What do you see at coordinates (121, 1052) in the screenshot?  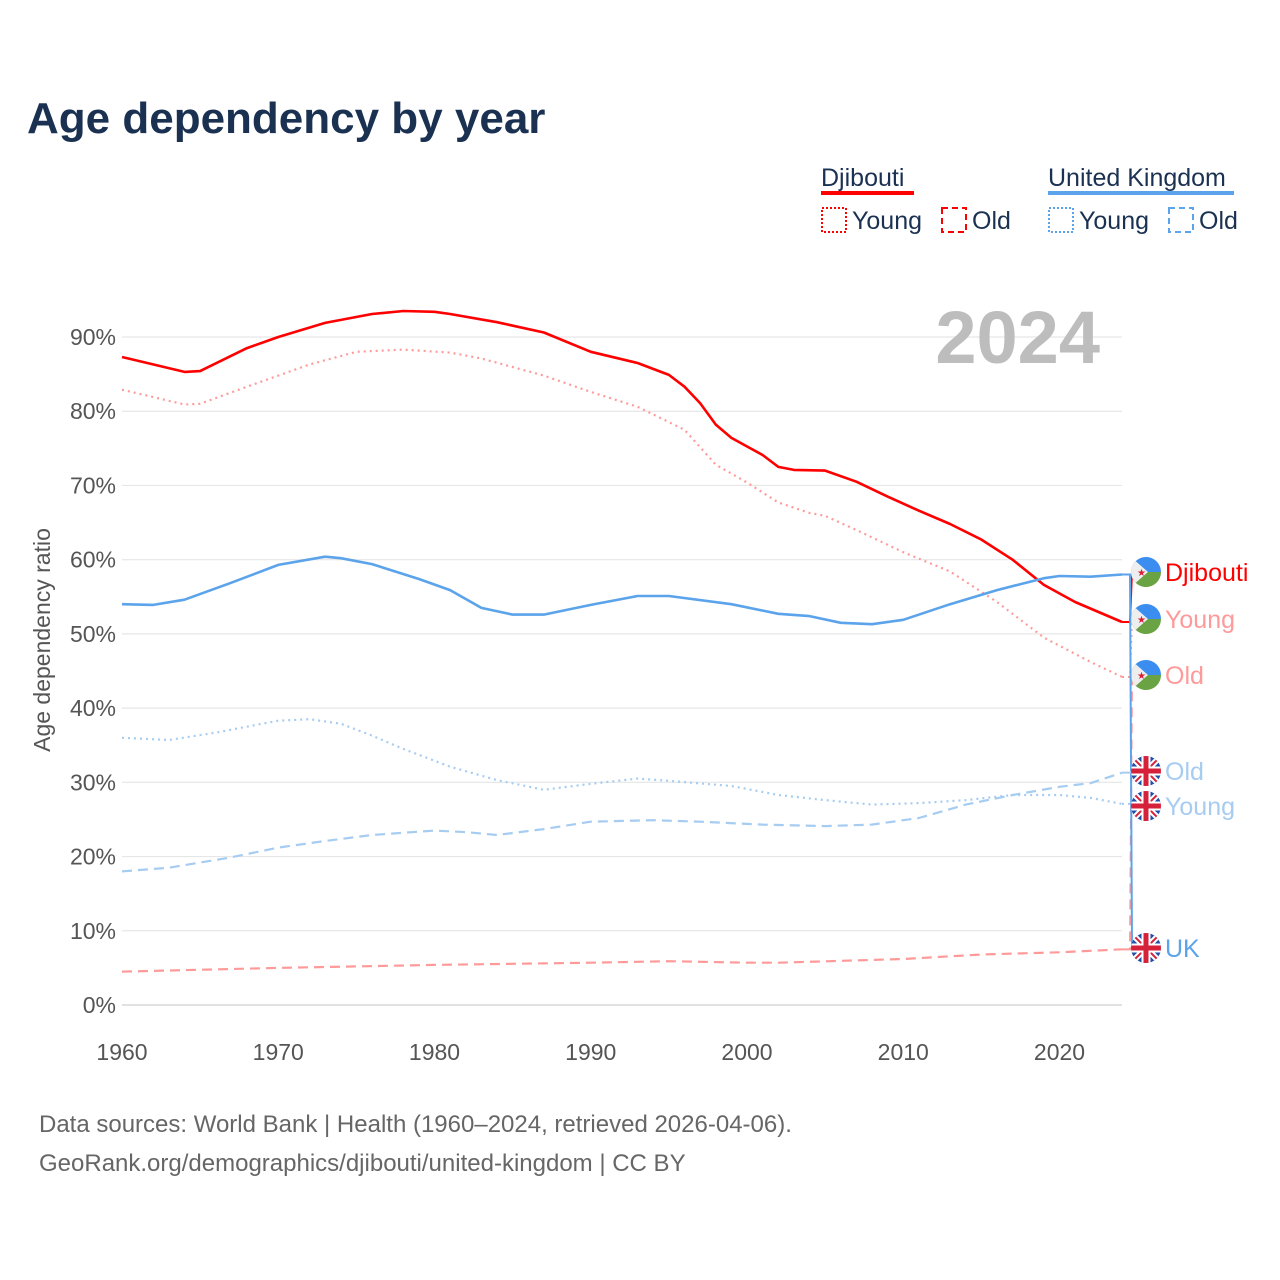 I see `x-tick-label: 1960` at bounding box center [121, 1052].